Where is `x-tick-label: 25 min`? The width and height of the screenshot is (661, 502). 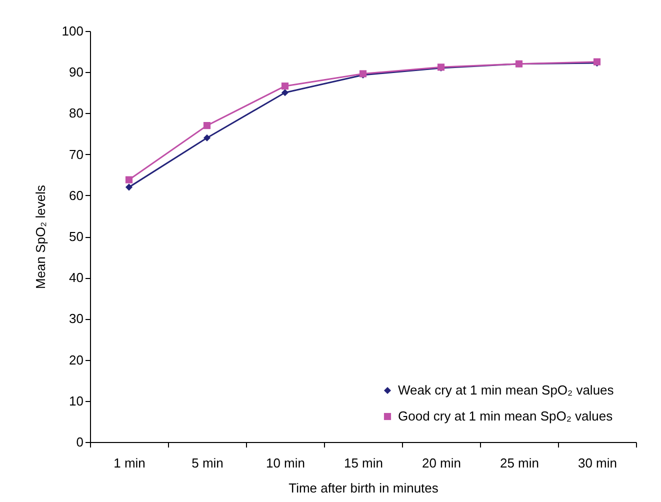 x-tick-label: 25 min is located at coordinates (520, 463).